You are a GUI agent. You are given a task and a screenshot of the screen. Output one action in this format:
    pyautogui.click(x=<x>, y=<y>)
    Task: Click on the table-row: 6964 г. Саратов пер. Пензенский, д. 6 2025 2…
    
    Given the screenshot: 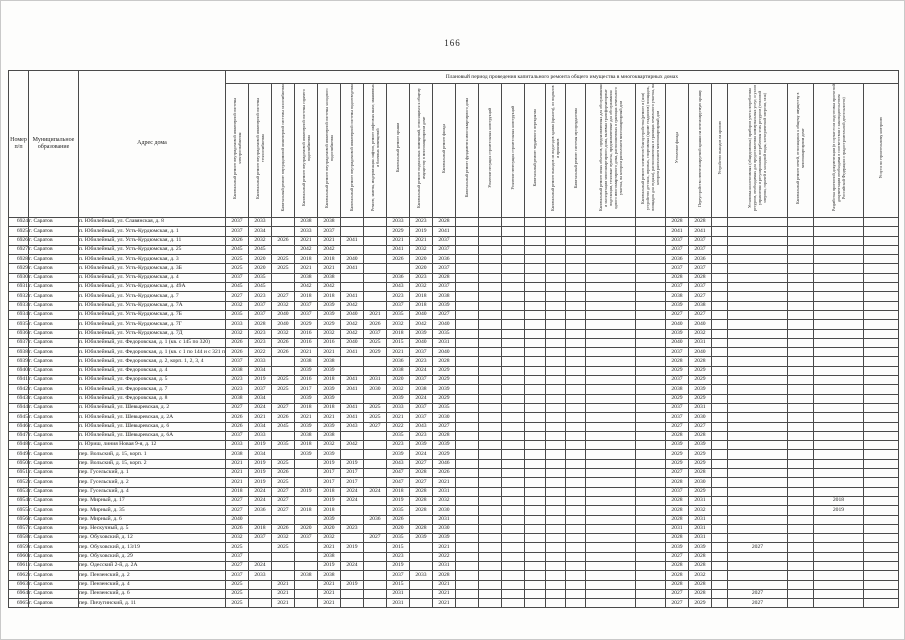 What is the action you would take?
    pyautogui.click(x=453, y=594)
    